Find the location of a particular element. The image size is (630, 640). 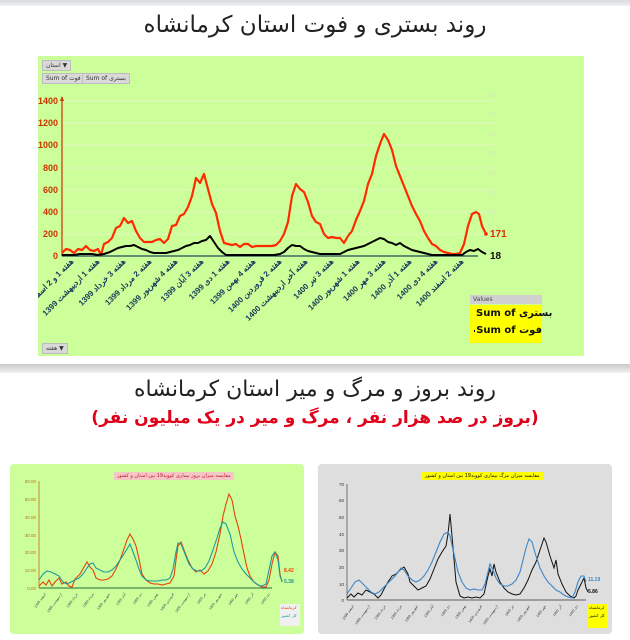

y2-tick: 400 is located at coordinates (492, 174).